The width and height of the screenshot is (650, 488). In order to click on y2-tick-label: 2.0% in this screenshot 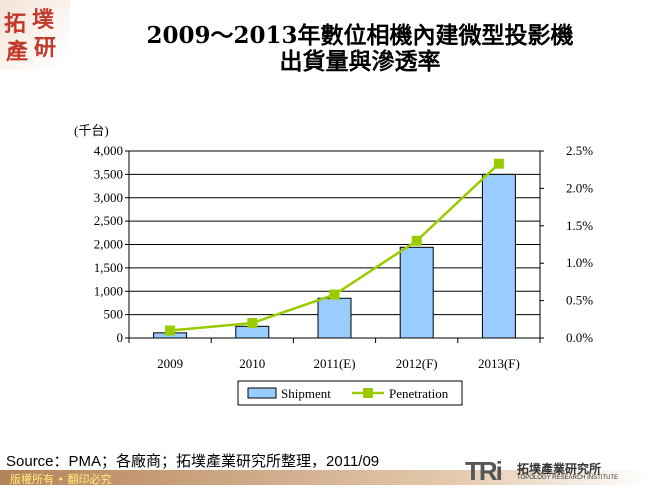, I will do `click(579, 187)`.